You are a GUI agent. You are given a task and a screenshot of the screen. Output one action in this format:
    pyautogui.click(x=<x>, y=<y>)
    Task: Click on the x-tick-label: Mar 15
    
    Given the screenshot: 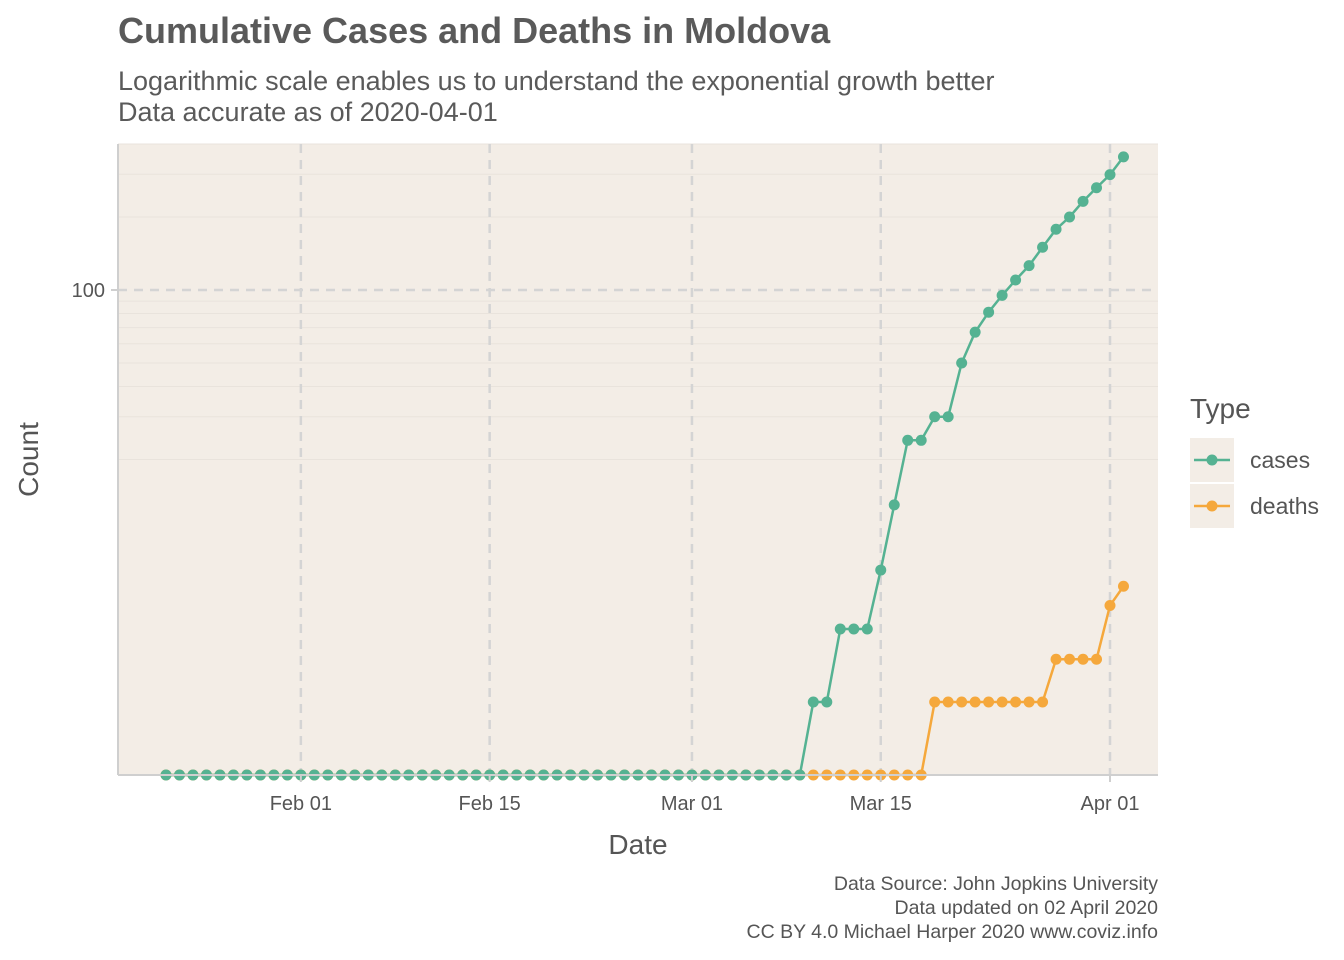 What is the action you would take?
    pyautogui.click(x=881, y=804)
    